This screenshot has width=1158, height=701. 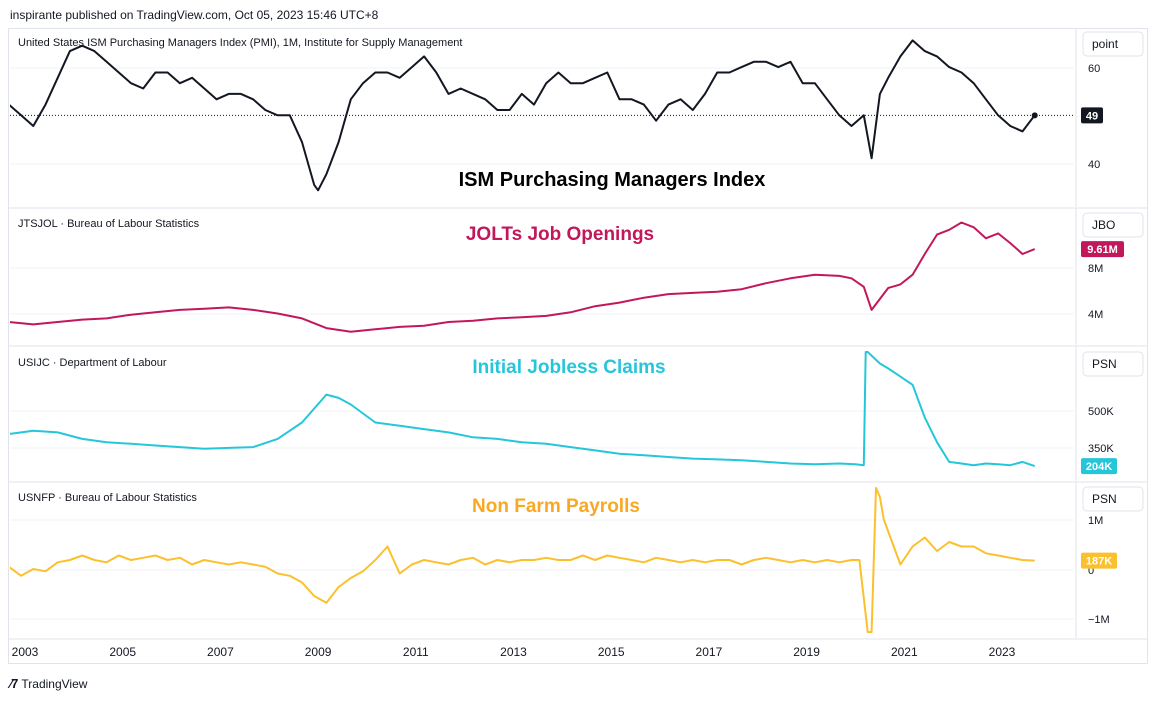 I want to click on footer: ⁄7 TradingView, so click(x=48, y=683).